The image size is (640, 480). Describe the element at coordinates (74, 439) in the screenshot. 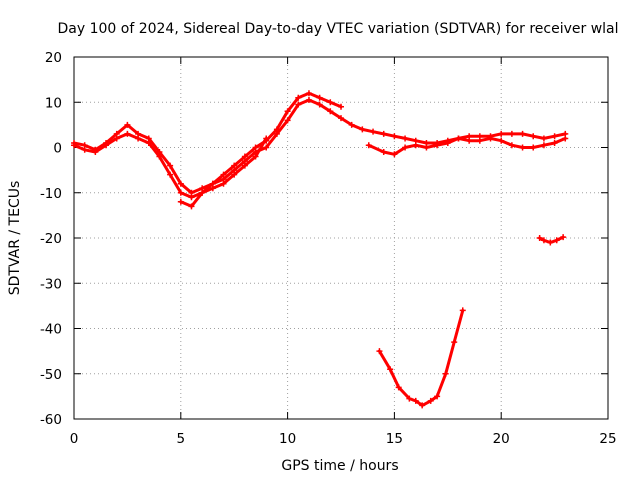

I see `x-tick-label: 0` at that location.